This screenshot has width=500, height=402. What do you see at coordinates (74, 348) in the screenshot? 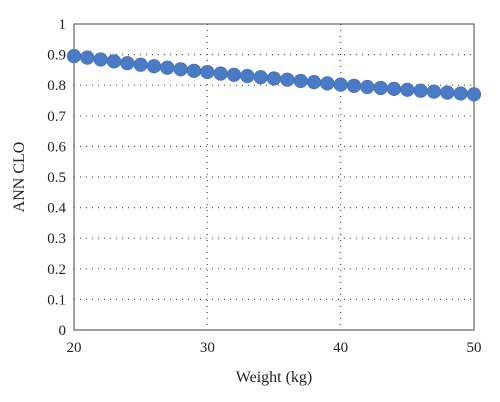
I see `x-tick-label: 20` at bounding box center [74, 348].